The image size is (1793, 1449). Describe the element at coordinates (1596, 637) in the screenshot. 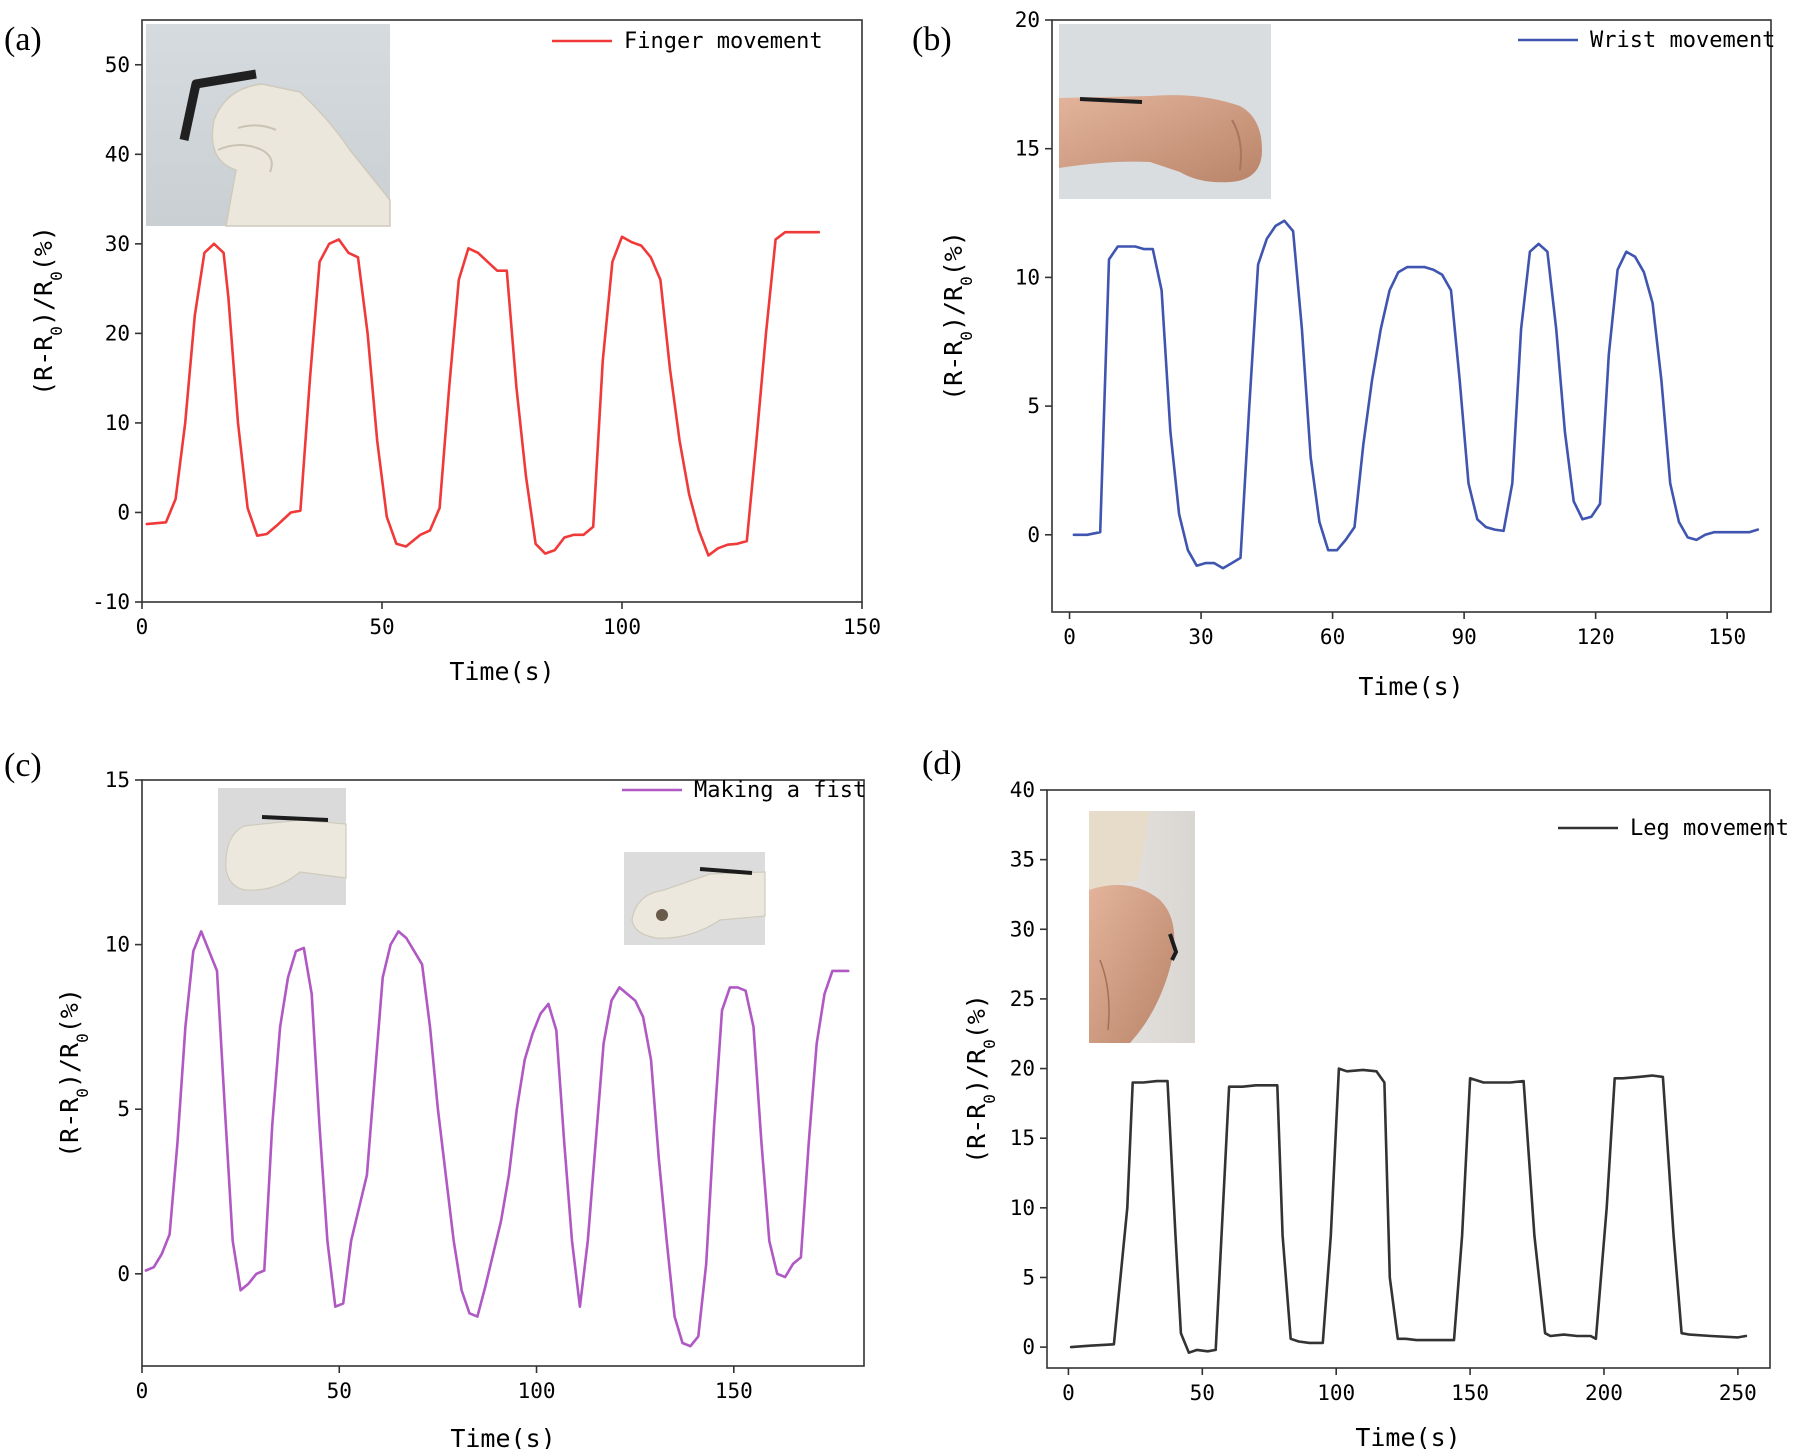

I see `x-tick-label: 120` at that location.